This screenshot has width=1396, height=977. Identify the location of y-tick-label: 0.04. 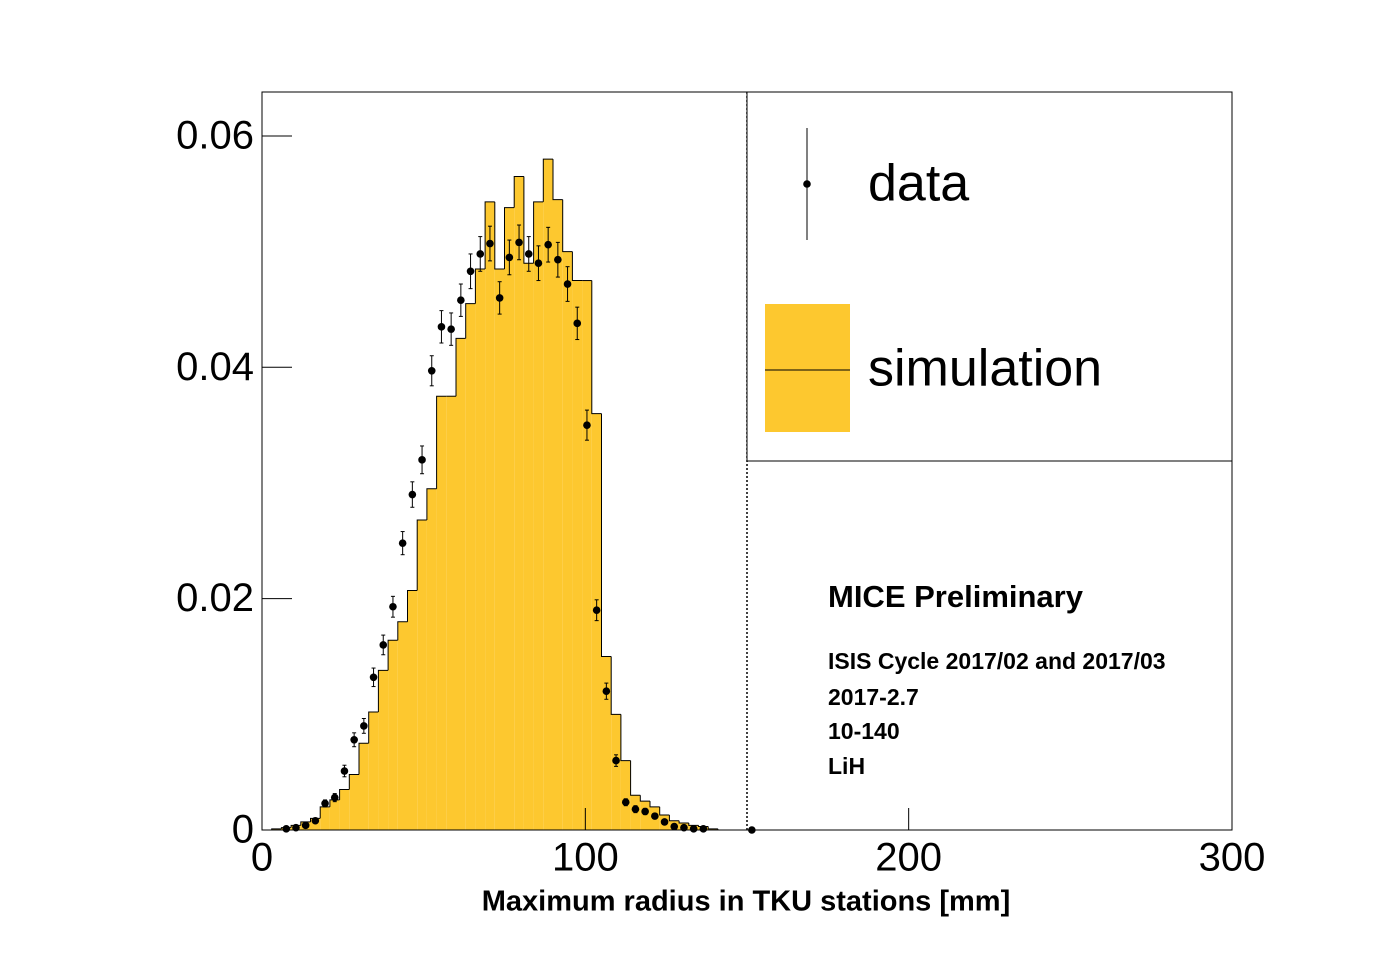
(215, 367).